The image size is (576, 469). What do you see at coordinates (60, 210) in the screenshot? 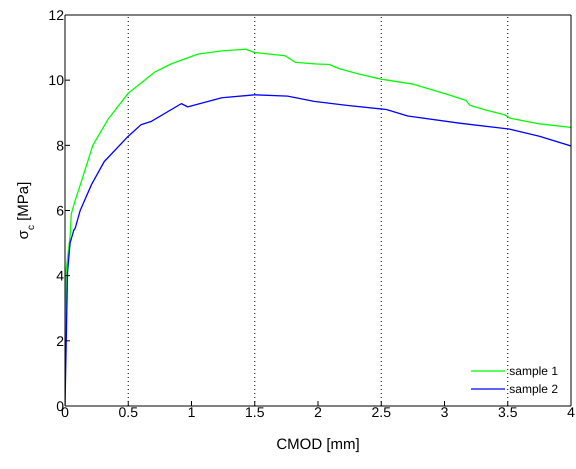
I see `y-tick-label: 6` at bounding box center [60, 210].